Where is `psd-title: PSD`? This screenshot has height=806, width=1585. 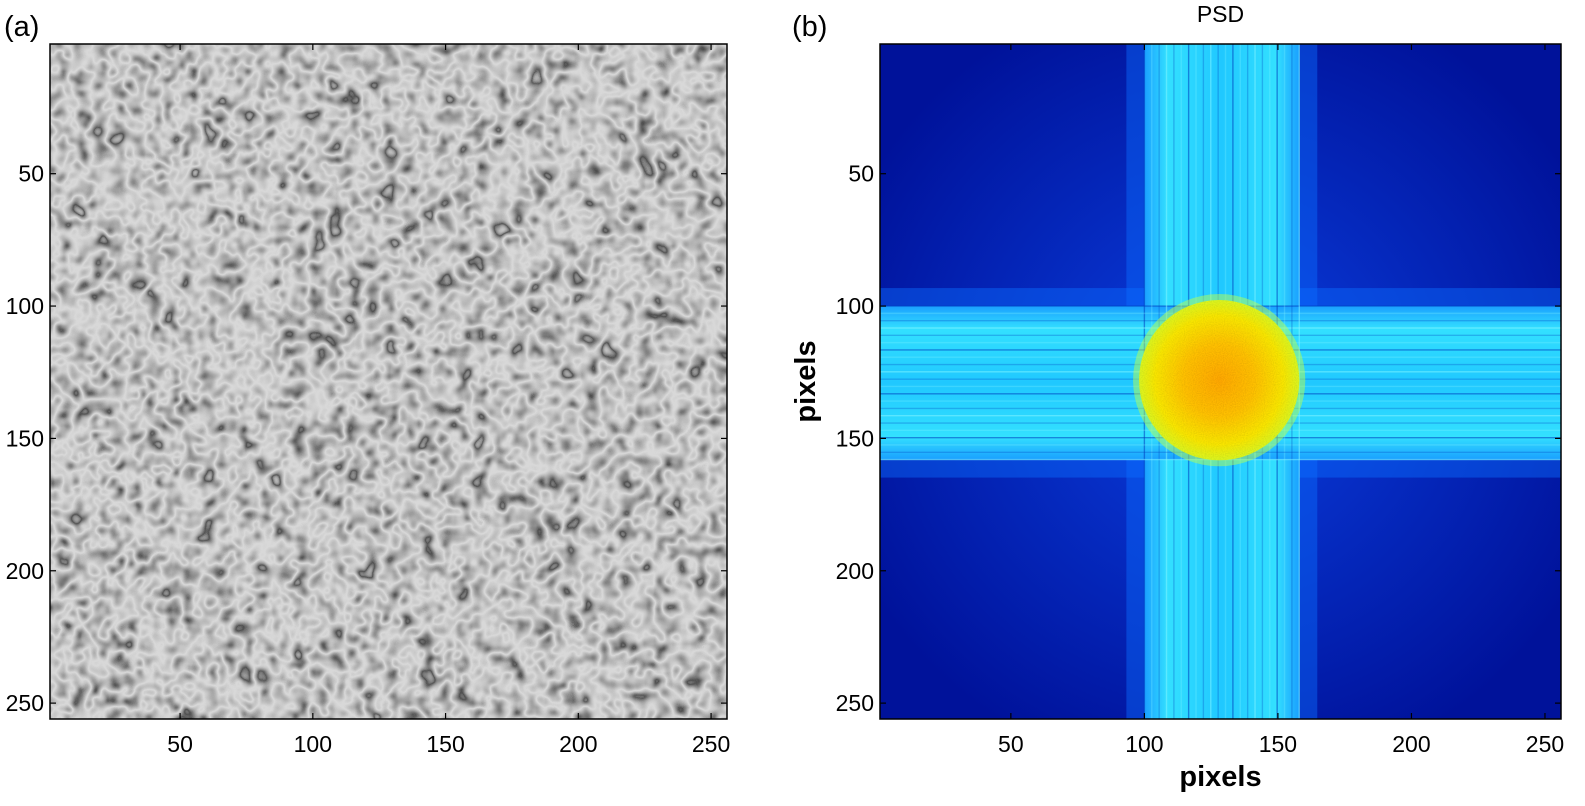 psd-title: PSD is located at coordinates (1220, 14).